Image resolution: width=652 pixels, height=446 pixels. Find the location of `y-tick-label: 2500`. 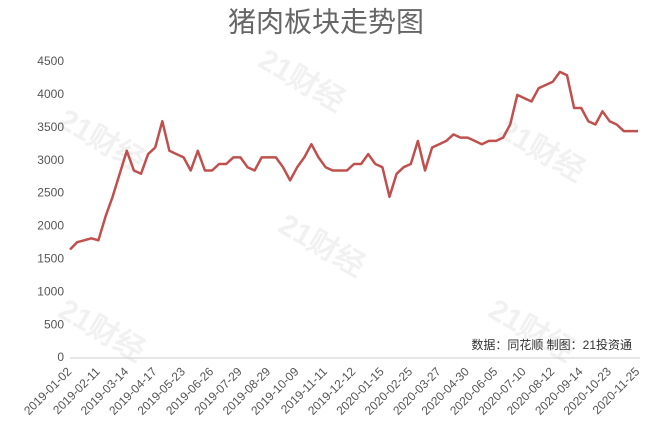

y-tick-label: 2500 is located at coordinates (50, 193).